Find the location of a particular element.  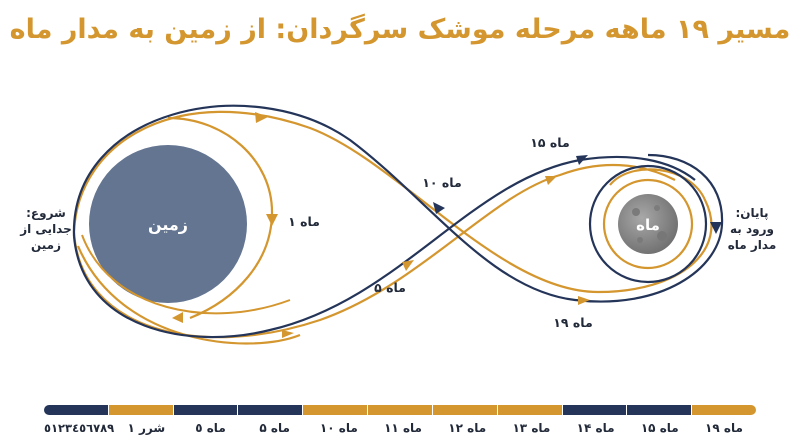

timeline-label: ماه ۱۲ is located at coordinates (467, 428).